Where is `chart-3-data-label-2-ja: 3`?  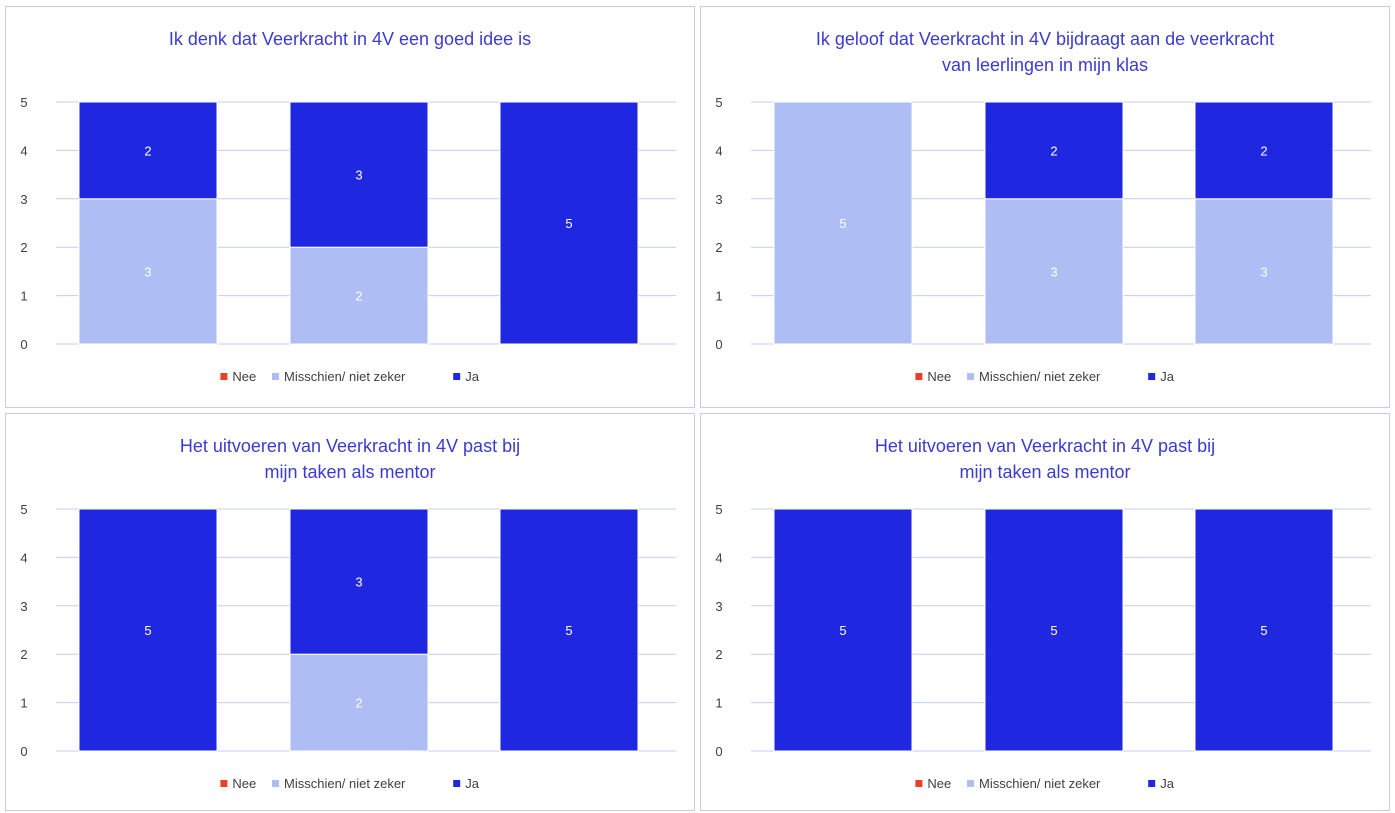
chart-3-data-label-2-ja: 3 is located at coordinates (358, 582).